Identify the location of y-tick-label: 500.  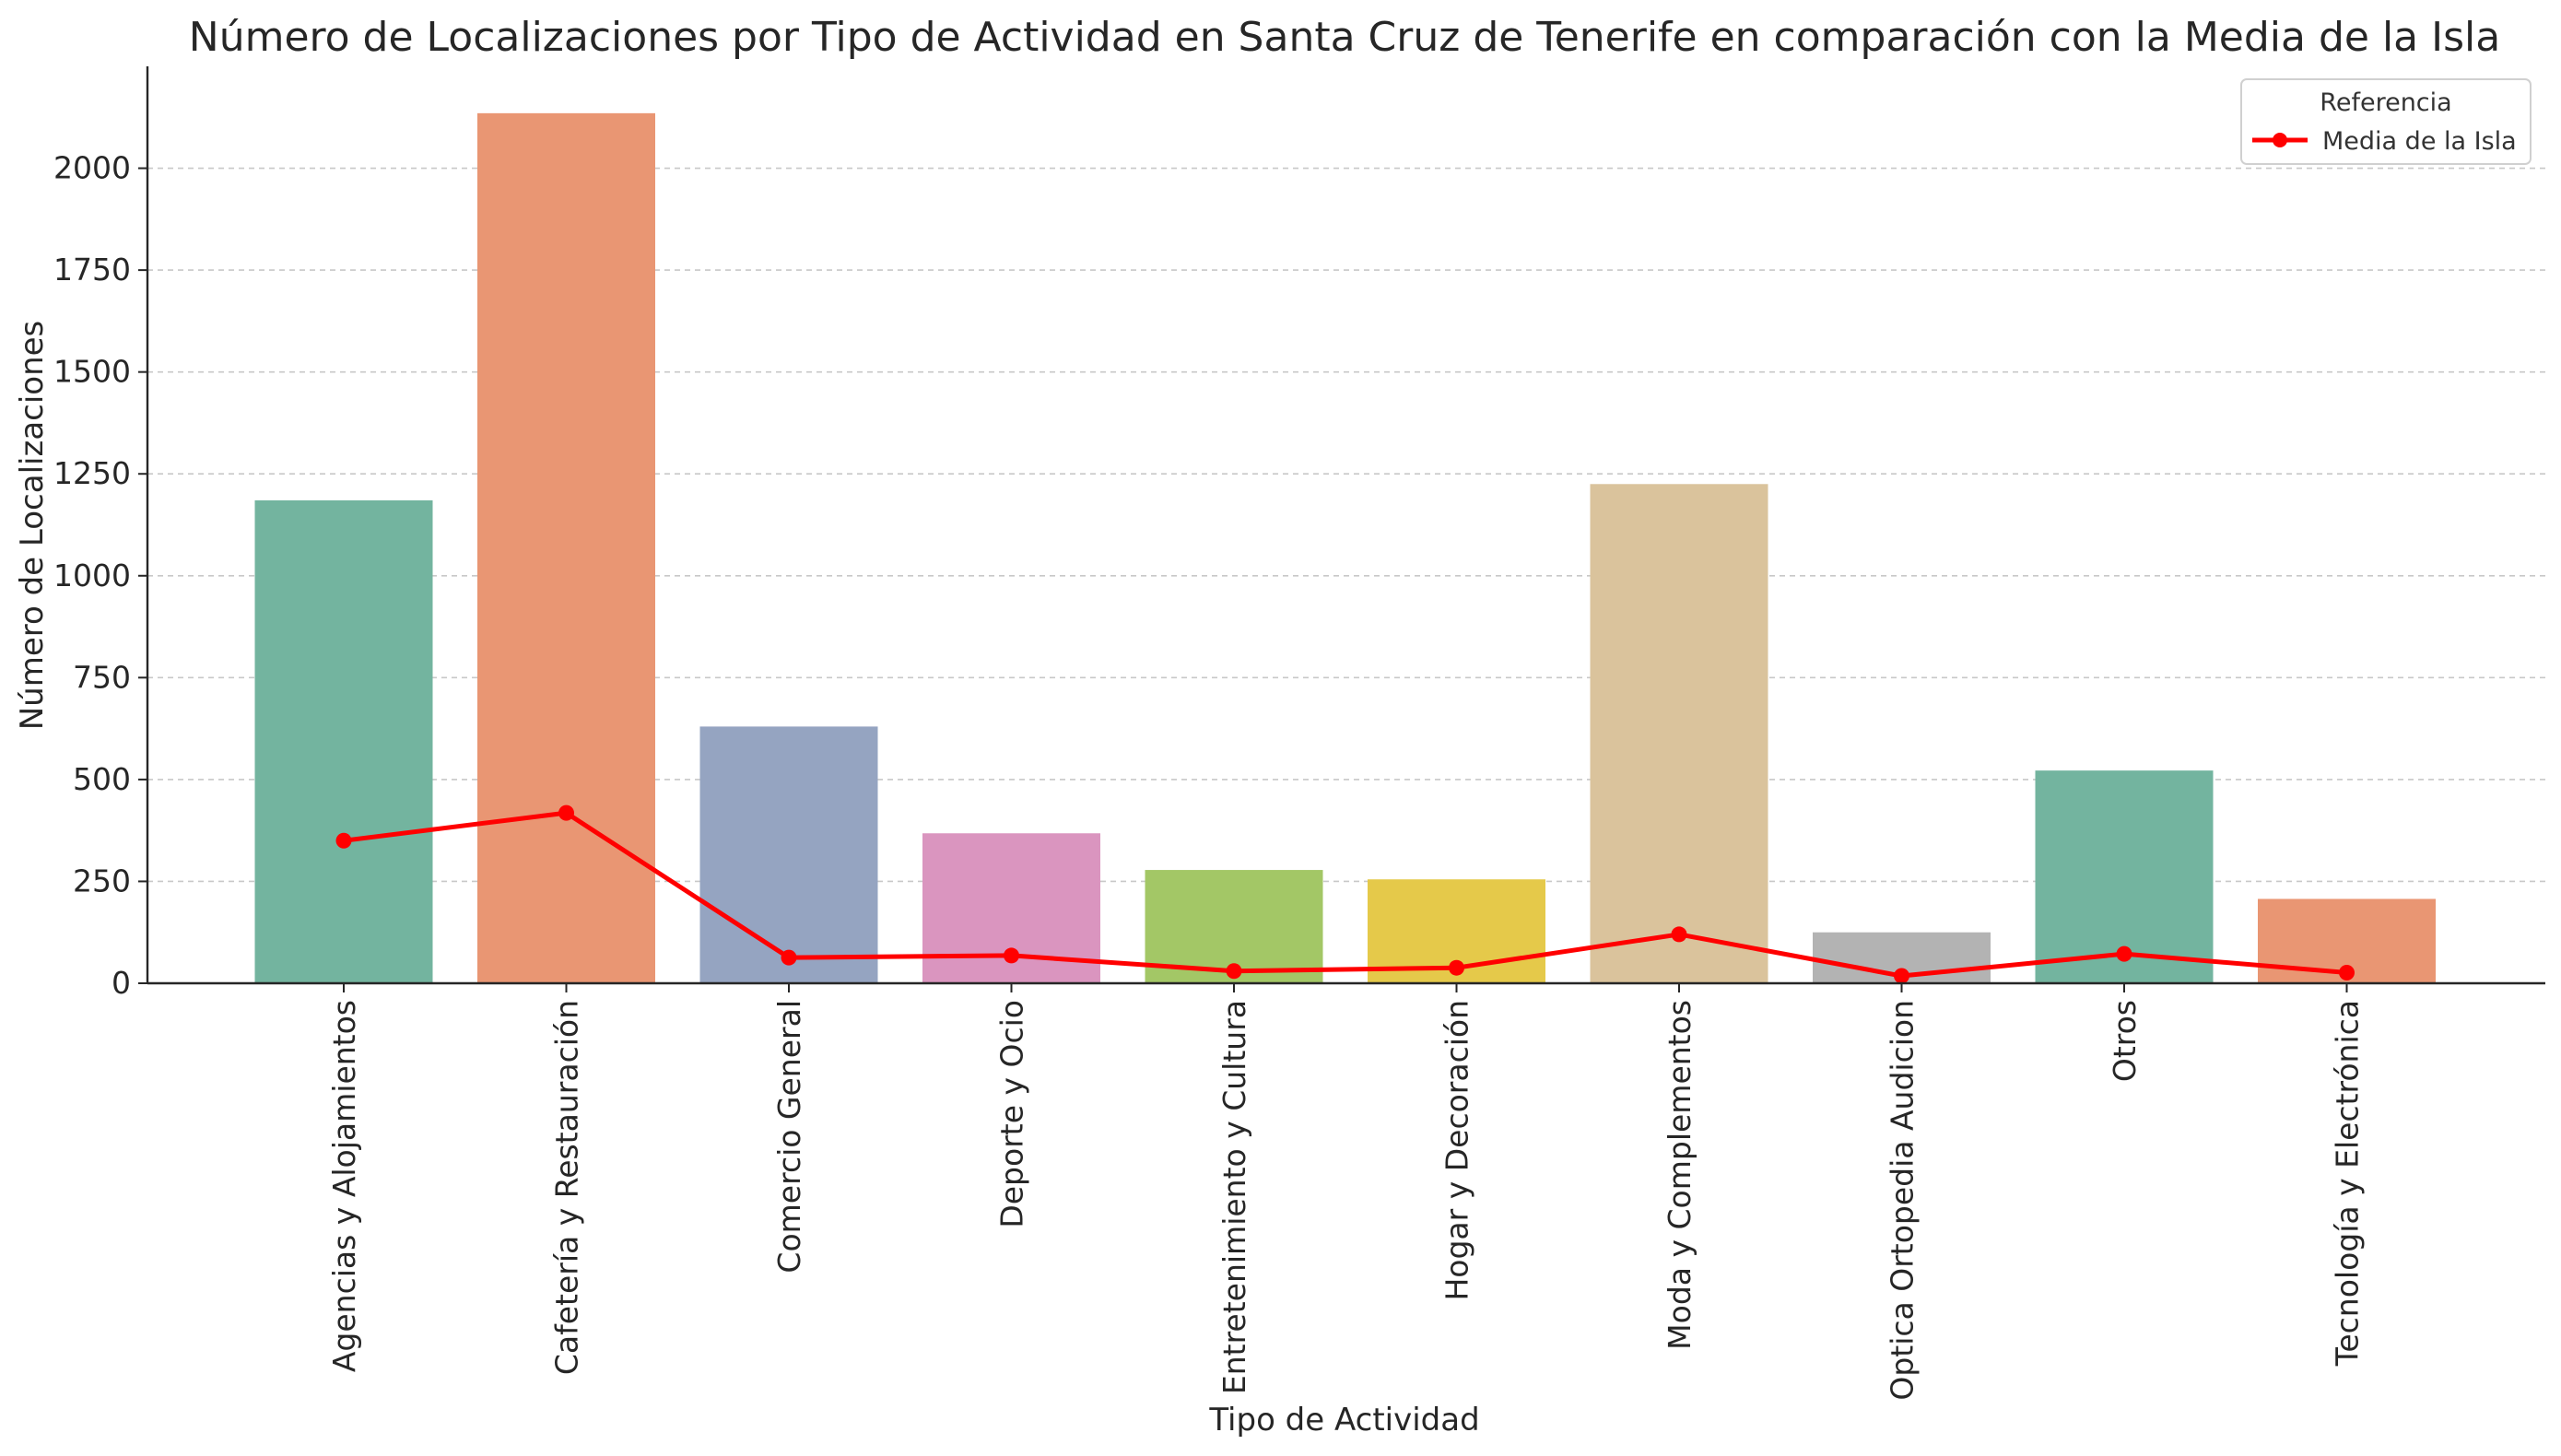
(102, 779).